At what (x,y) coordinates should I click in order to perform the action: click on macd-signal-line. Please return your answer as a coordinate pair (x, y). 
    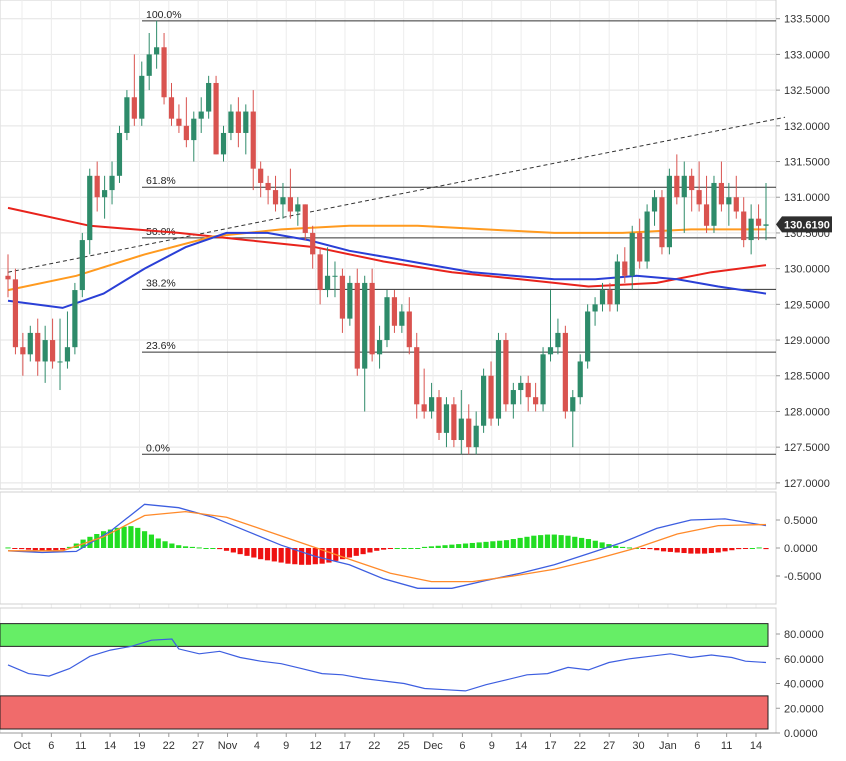
    Looking at the image, I should click on (387, 546).